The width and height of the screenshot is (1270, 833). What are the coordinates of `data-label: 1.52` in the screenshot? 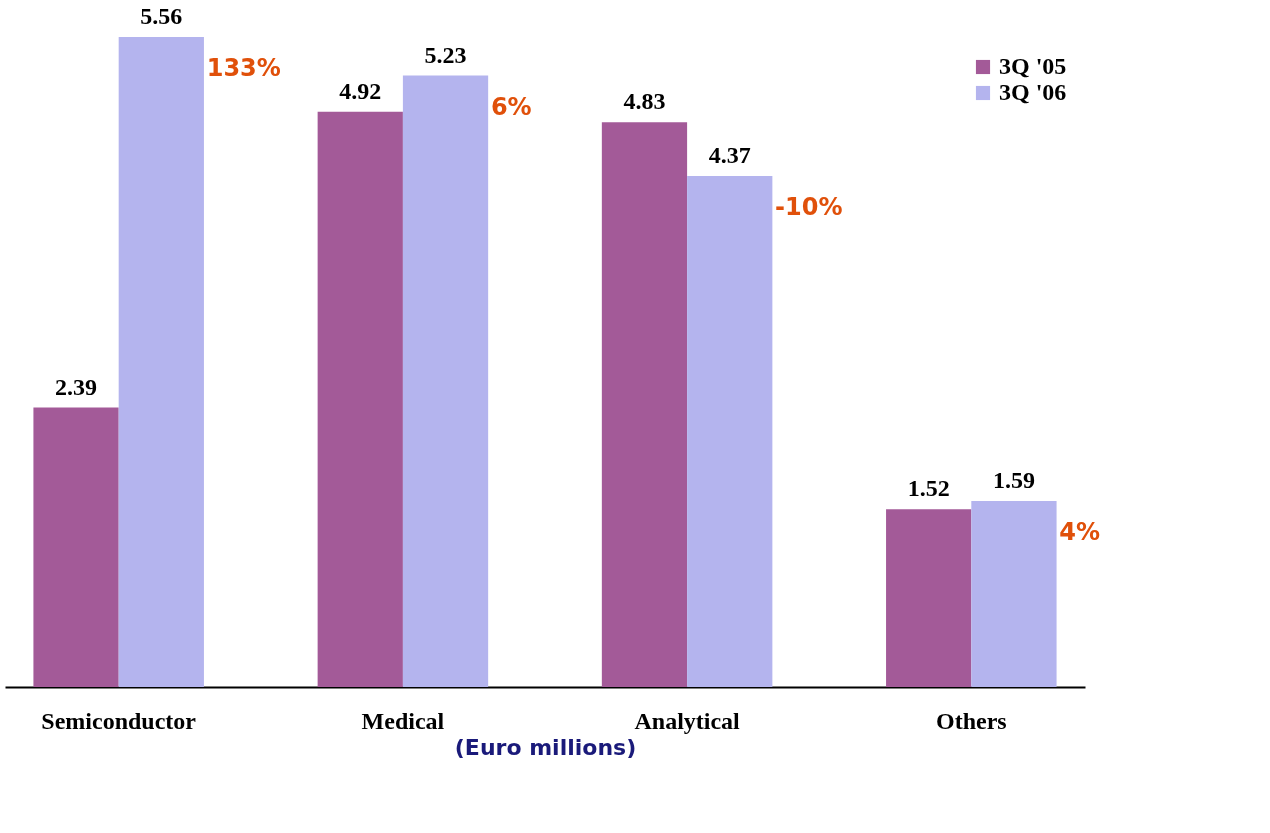 It's located at (928, 488).